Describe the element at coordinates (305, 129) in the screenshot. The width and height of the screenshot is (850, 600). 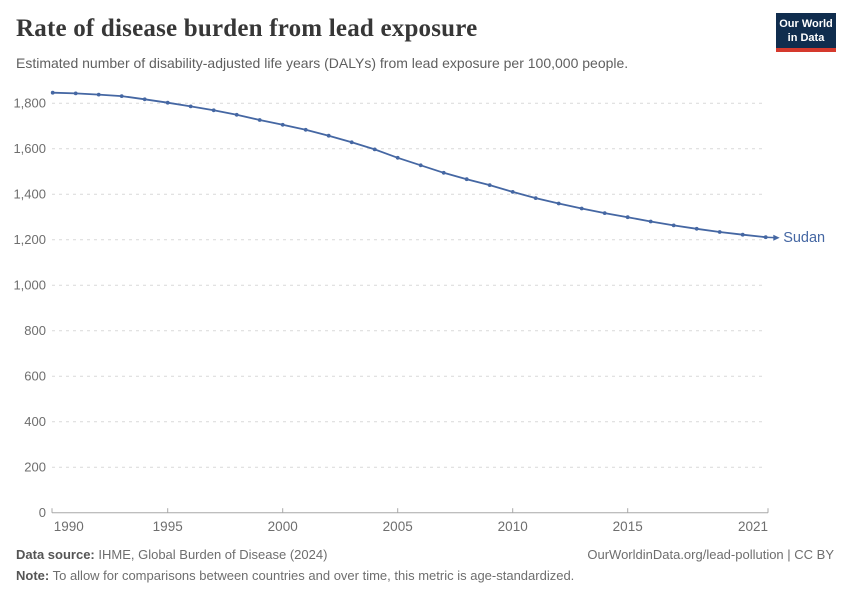
I see `data-point-2001` at that location.